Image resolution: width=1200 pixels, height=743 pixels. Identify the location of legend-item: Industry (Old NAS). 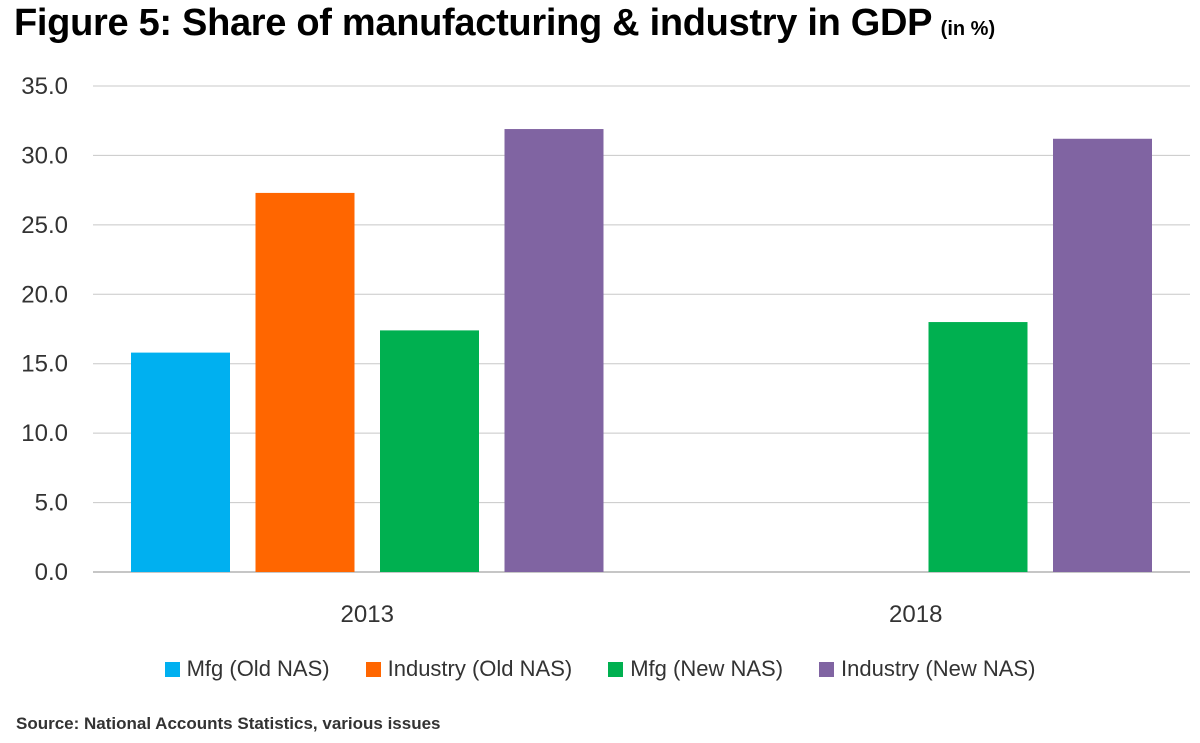
(469, 669).